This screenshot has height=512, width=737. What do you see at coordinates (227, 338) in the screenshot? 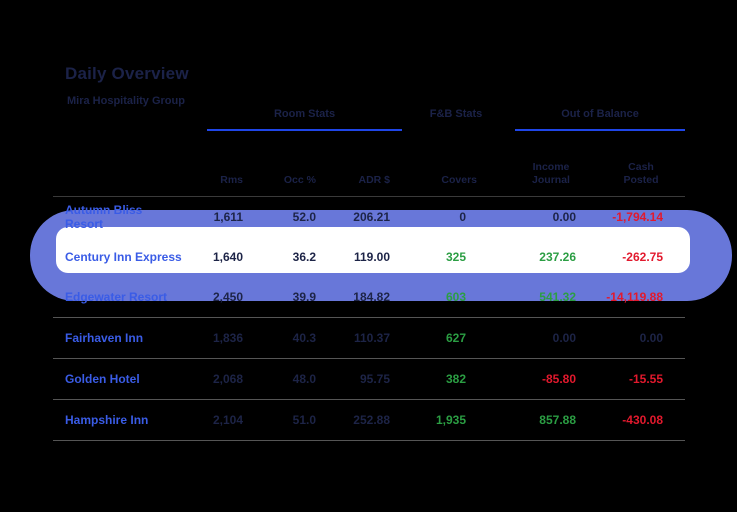
I see `rms-value: 1,836` at bounding box center [227, 338].